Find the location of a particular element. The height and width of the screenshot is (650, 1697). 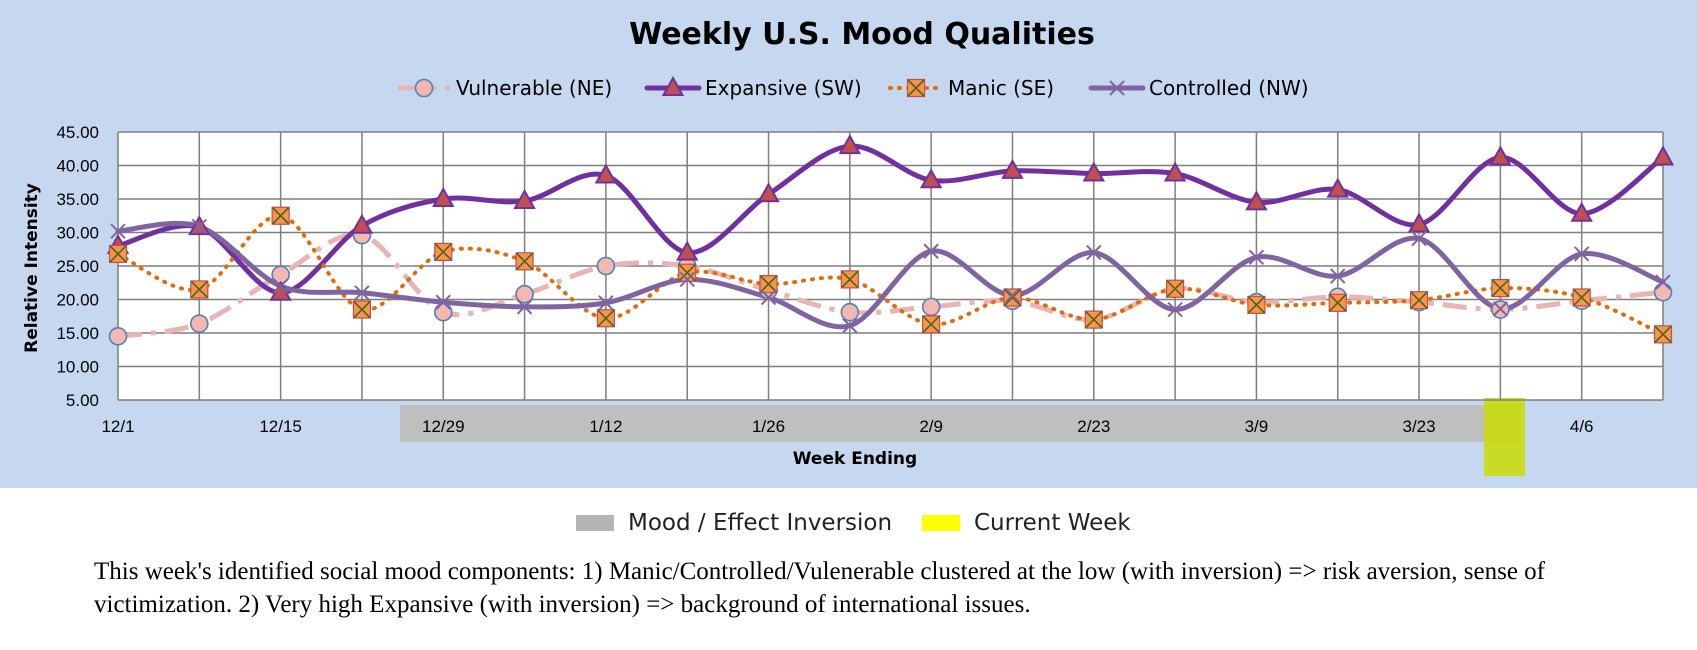

x-tick-label: 1/12 is located at coordinates (605, 426).